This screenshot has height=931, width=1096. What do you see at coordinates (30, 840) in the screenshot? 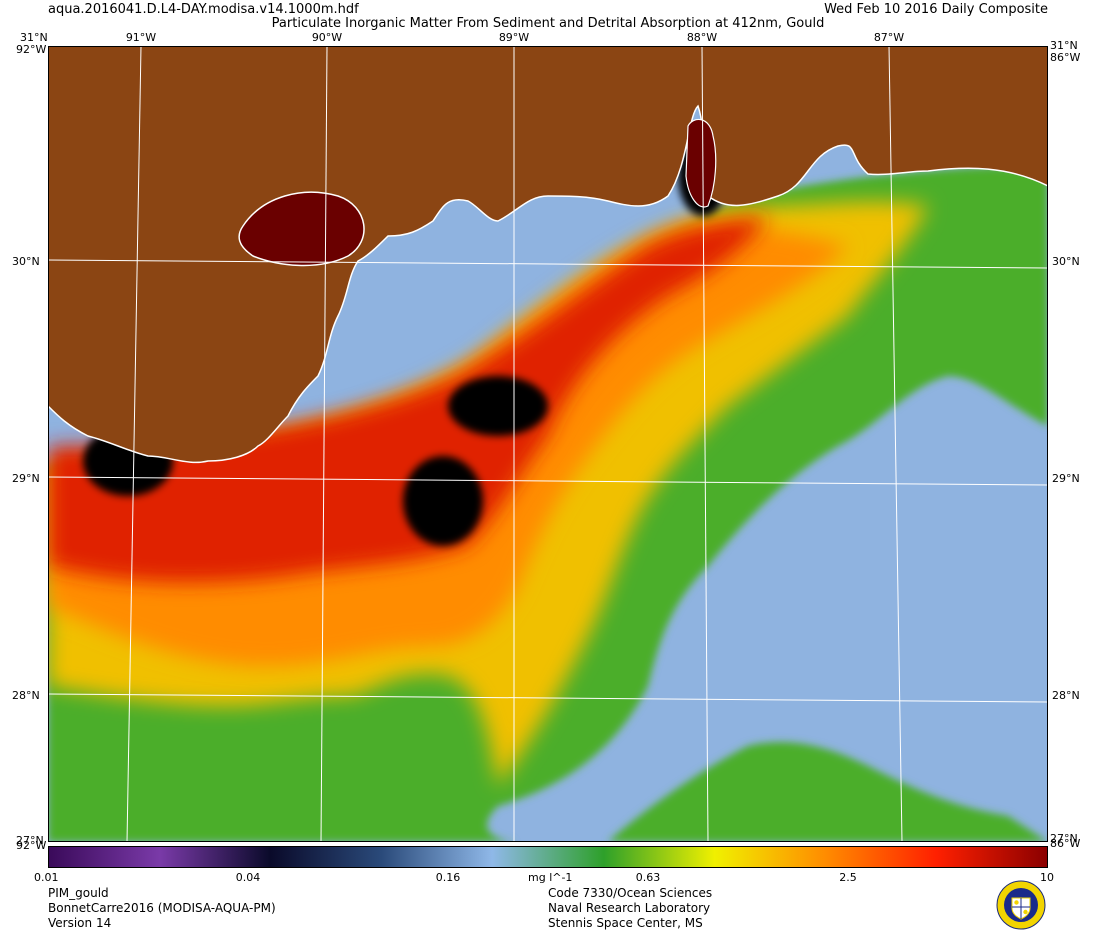
I see `corner-bottom-left-lat: 27°N` at bounding box center [30, 840].